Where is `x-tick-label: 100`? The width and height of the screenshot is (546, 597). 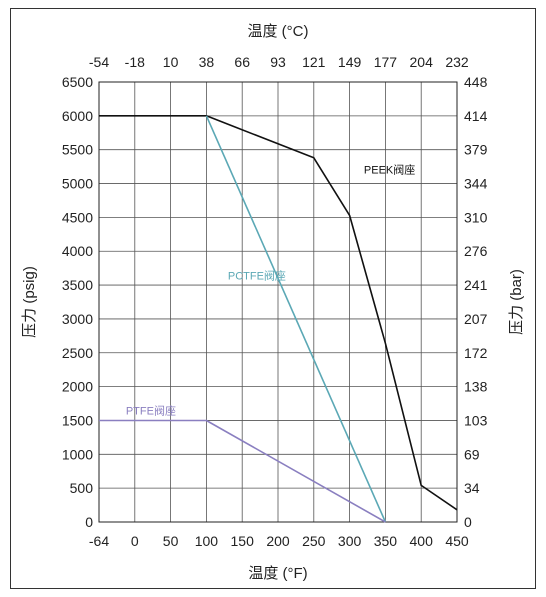
x-tick-label: 100 is located at coordinates (207, 541).